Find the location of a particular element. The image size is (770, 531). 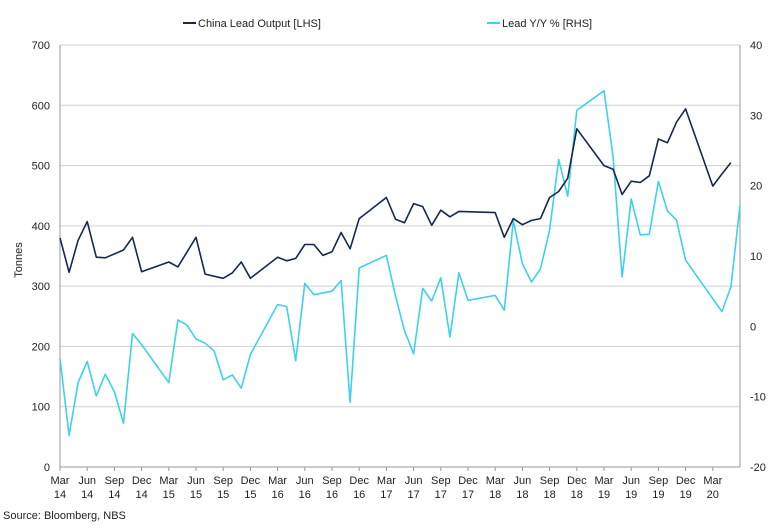

x-tick: Jun 18 is located at coordinates (523, 484).